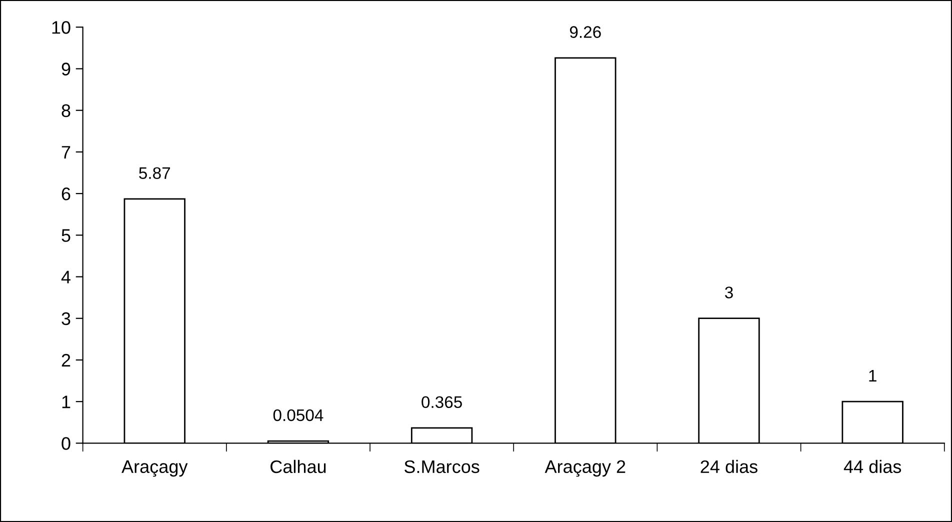 Image resolution: width=952 pixels, height=522 pixels. Describe the element at coordinates (298, 467) in the screenshot. I see `x-tick-label: Calhau` at that location.